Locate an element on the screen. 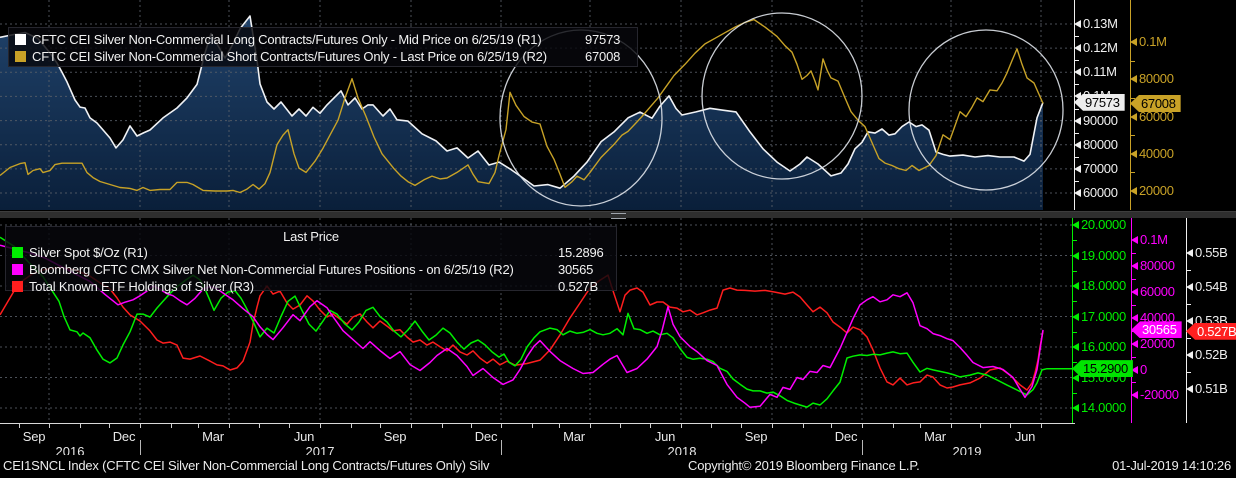 This screenshot has height=478, width=1236. axis-value-label: 0.11M is located at coordinates (1100, 72).